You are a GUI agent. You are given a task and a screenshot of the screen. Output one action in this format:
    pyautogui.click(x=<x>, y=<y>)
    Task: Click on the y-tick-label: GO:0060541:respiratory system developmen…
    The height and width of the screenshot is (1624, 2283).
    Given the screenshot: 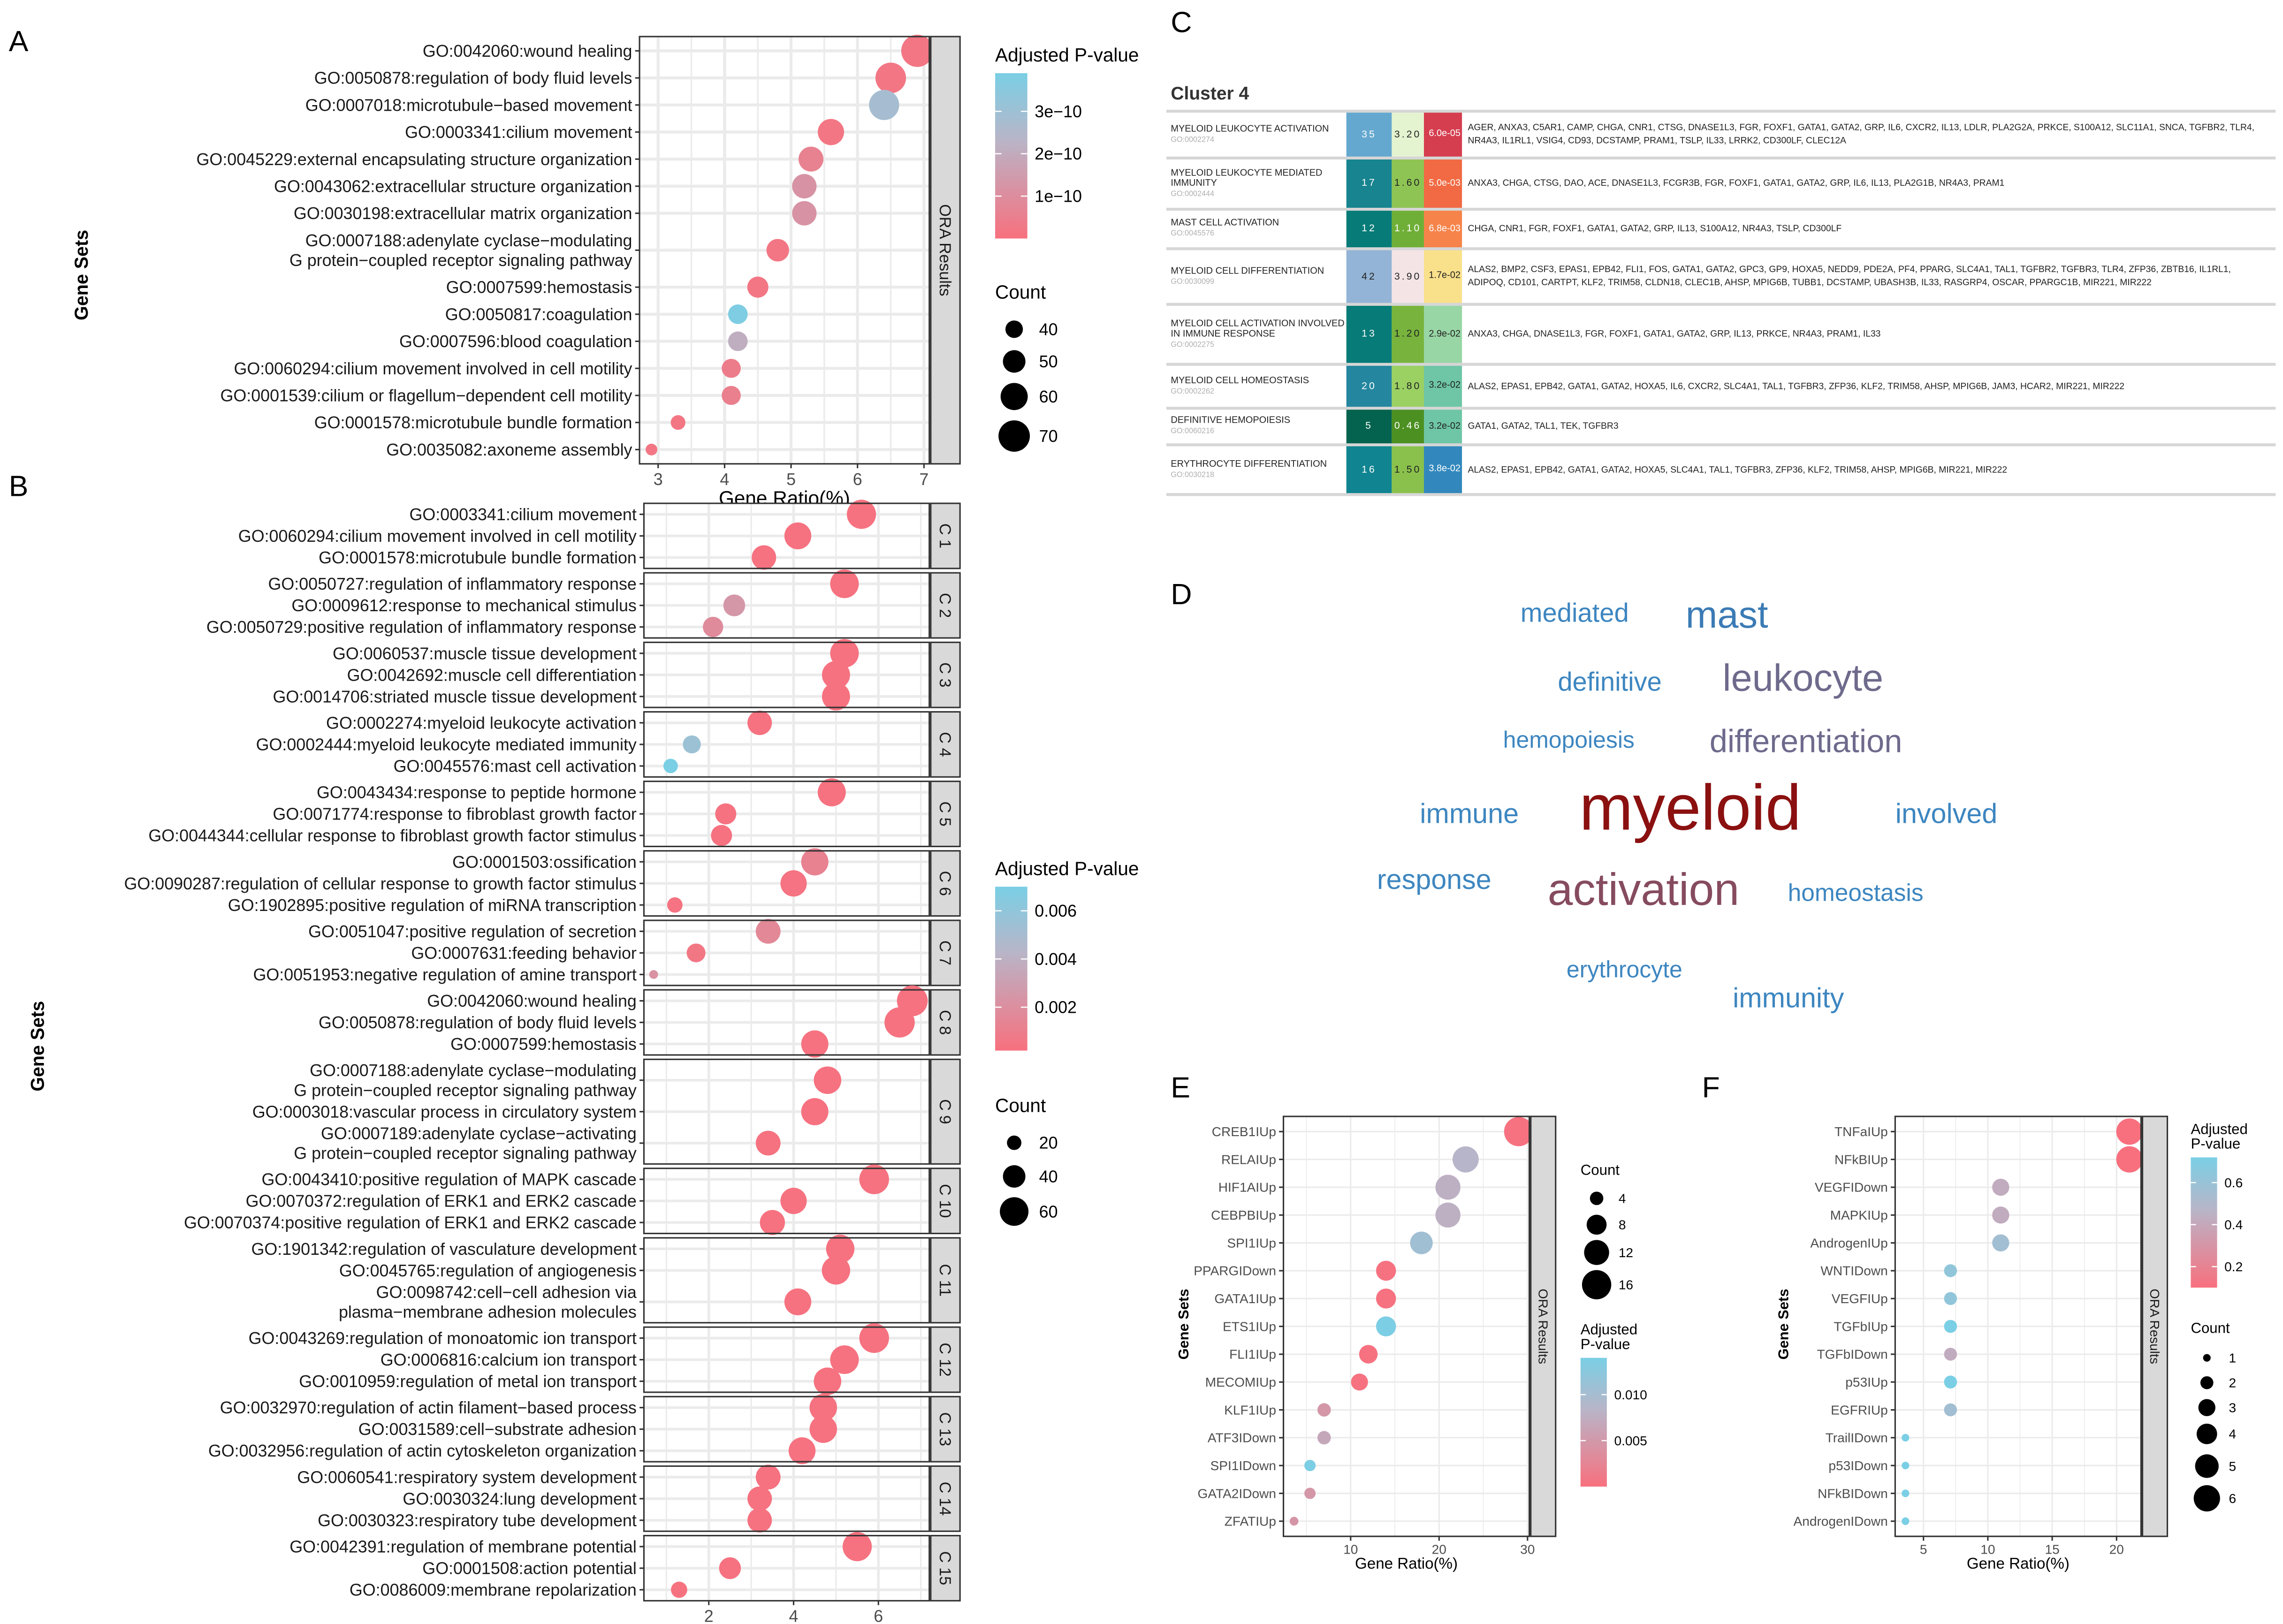 What is the action you would take?
    pyautogui.click(x=467, y=1478)
    